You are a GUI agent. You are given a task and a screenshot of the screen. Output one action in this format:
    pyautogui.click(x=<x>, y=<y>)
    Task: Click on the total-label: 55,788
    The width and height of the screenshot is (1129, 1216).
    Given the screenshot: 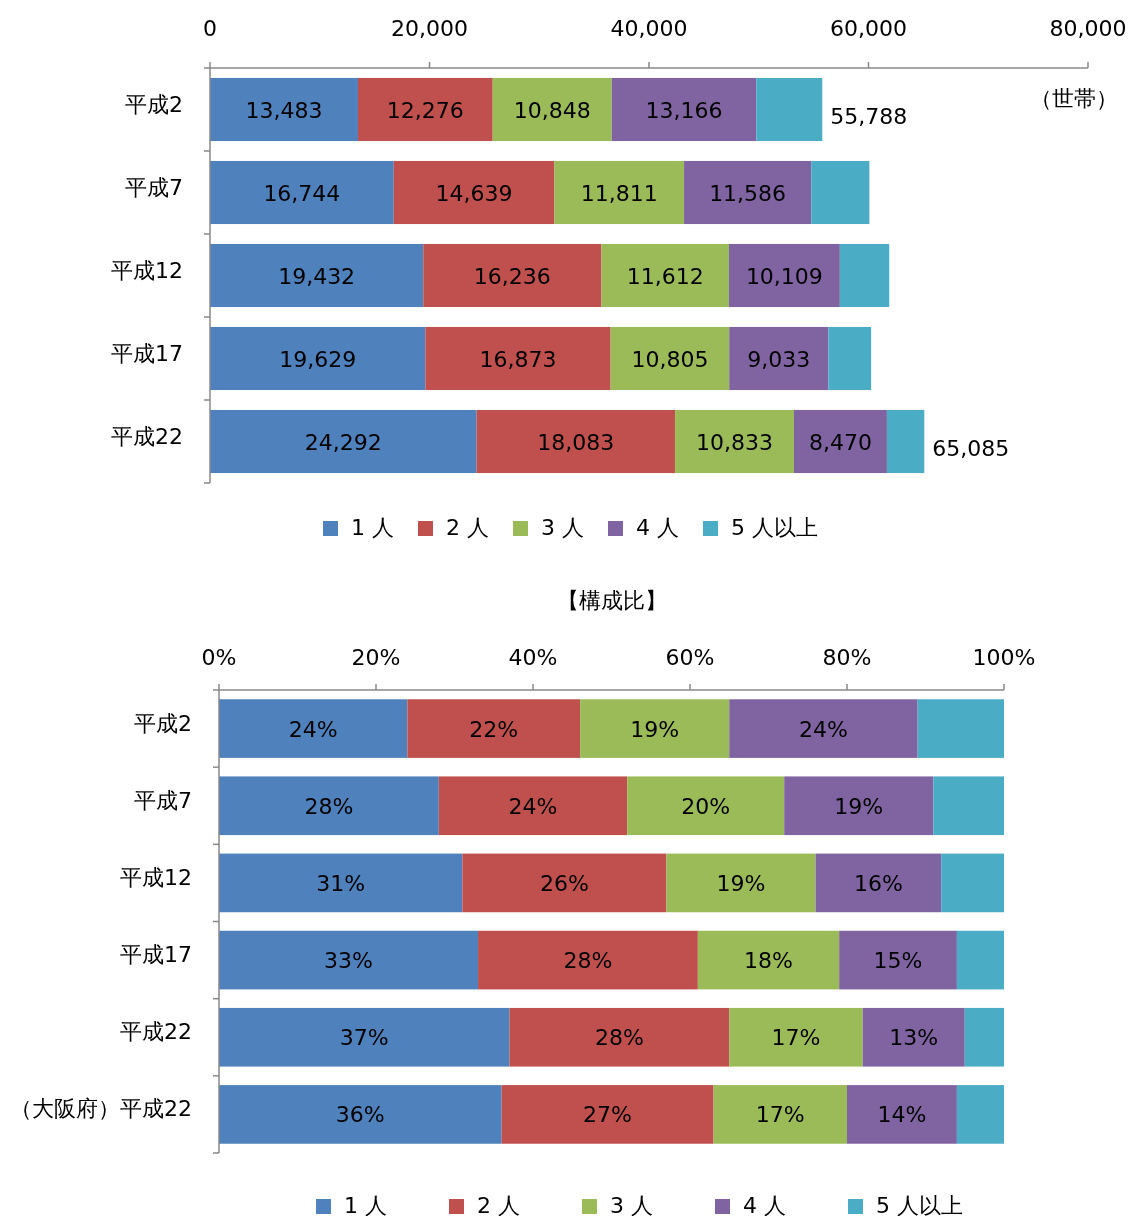 What is the action you would take?
    pyautogui.click(x=869, y=116)
    